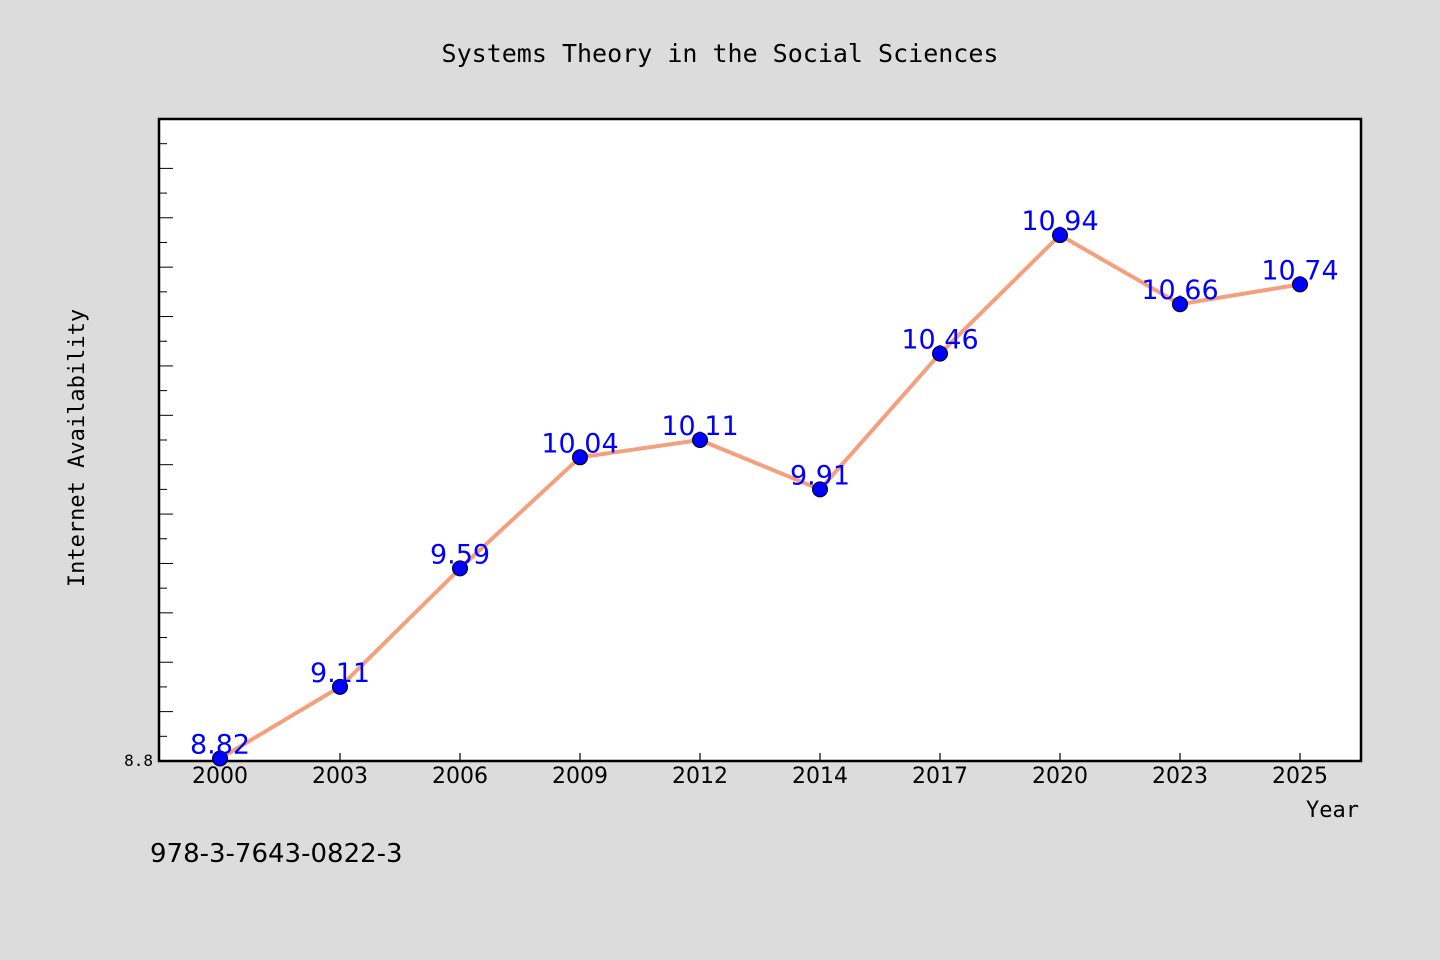 Image resolution: width=1440 pixels, height=960 pixels. Describe the element at coordinates (579, 443) in the screenshot. I see `data-label-2009: 10.04` at that location.